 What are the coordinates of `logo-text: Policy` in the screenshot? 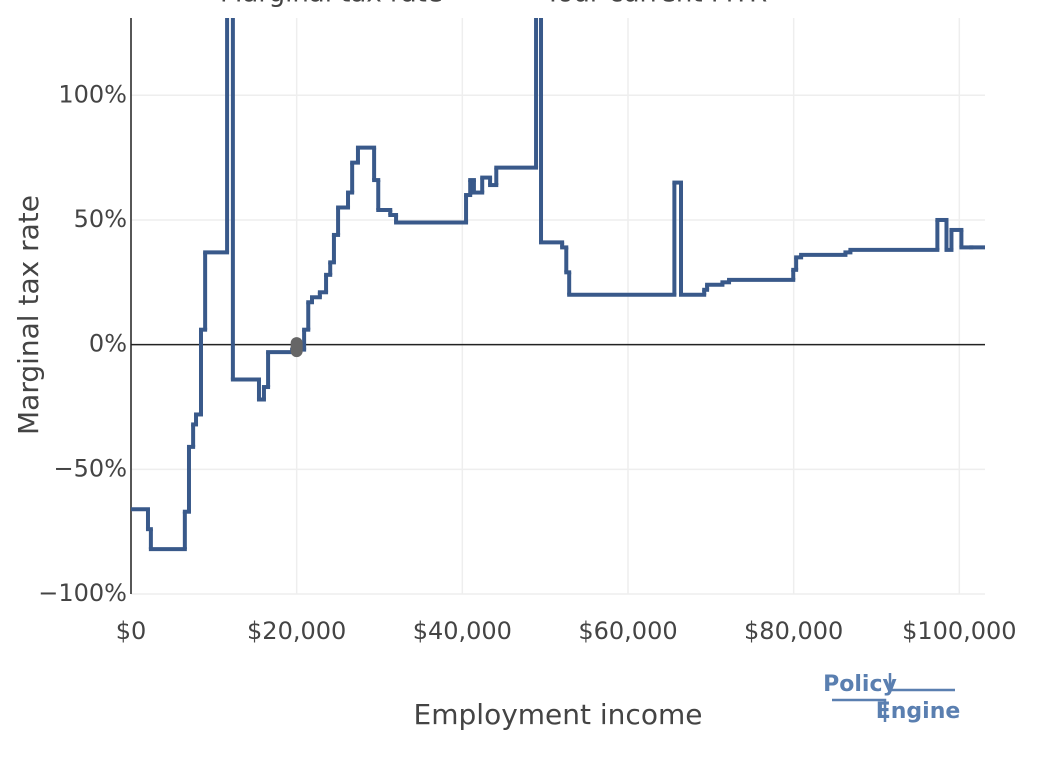 It's located at (860, 684).